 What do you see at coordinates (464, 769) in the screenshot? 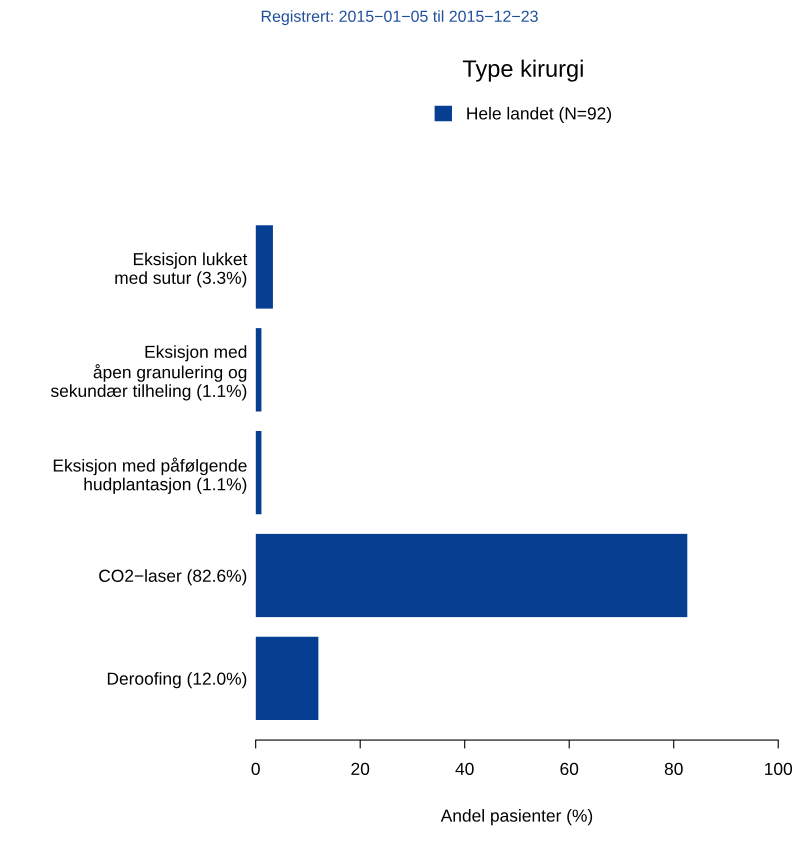
I see `x-tick-label: 40` at bounding box center [464, 769].